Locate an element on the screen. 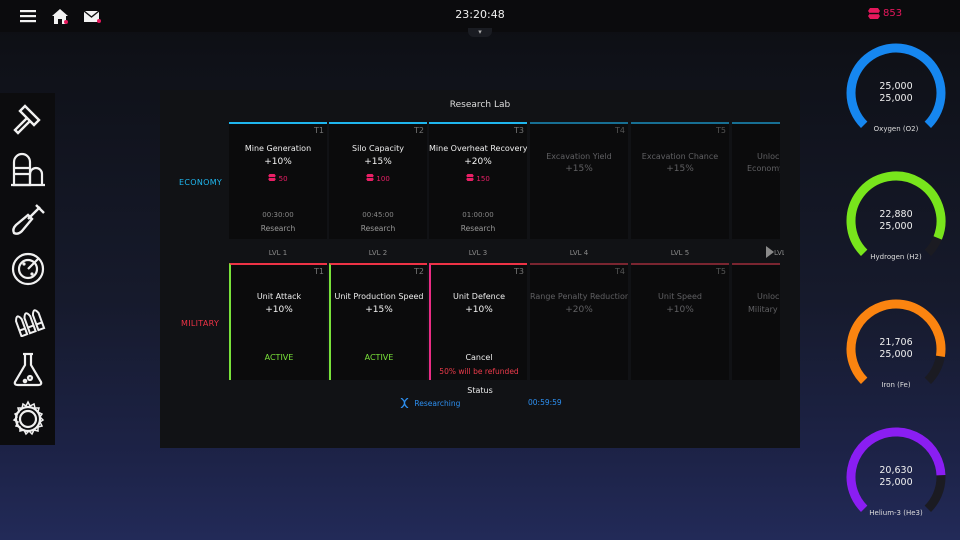 This screenshot has width=960, height=540. tier-label: T3 is located at coordinates (519, 130).